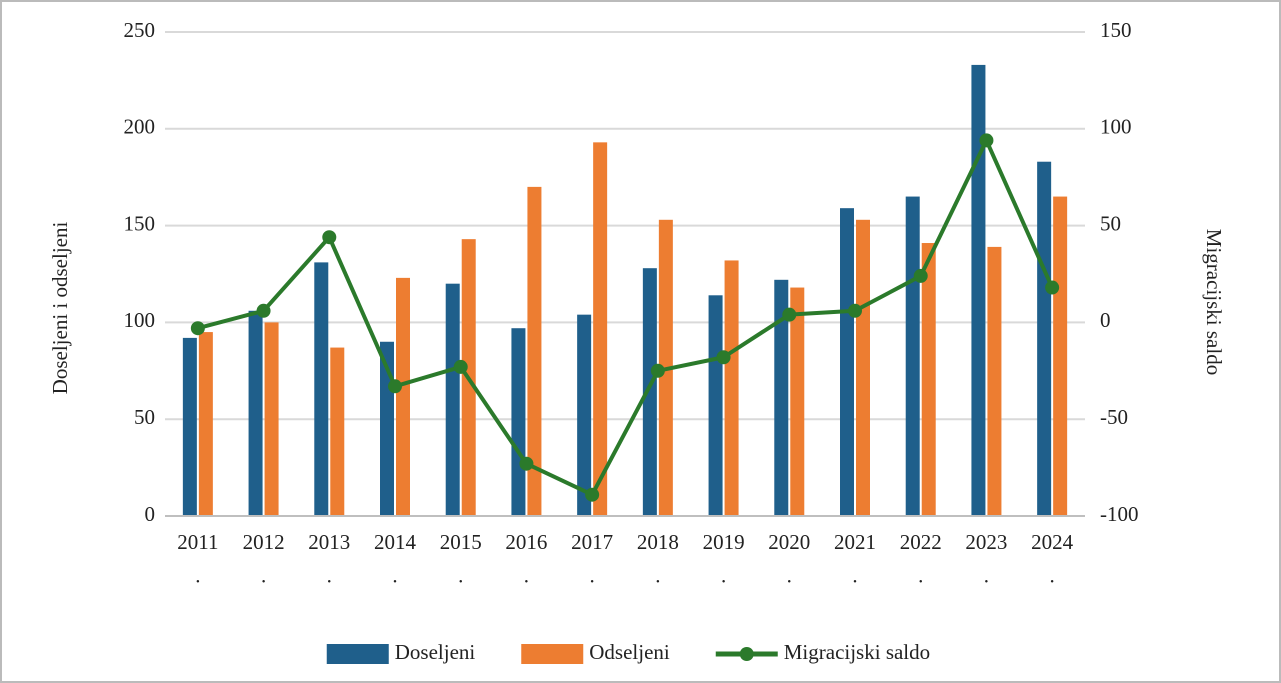 The image size is (1281, 683). I want to click on legend-label: Doseljeni, so click(435, 652).